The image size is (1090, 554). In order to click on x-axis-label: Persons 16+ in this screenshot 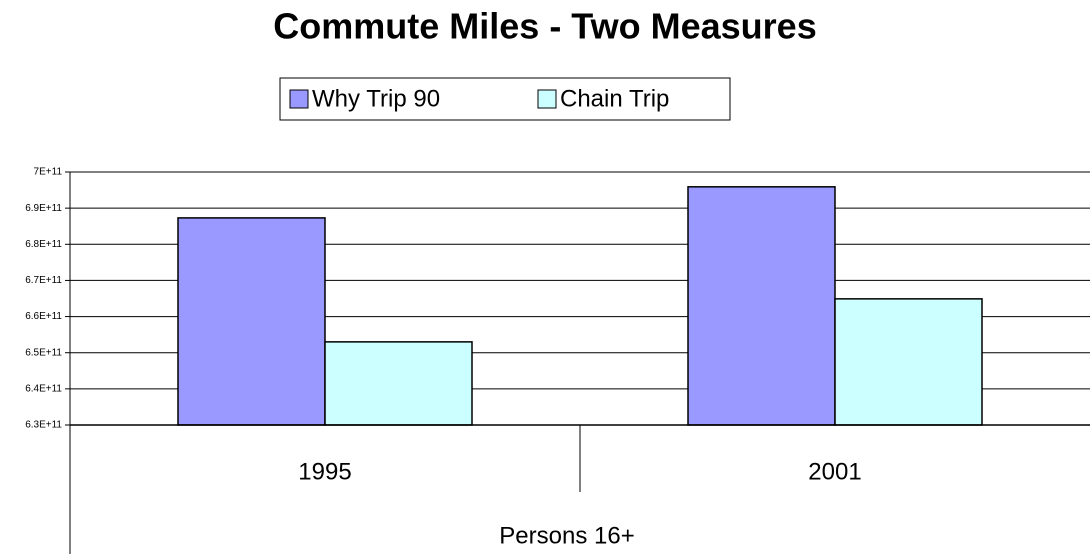, I will do `click(566, 535)`.